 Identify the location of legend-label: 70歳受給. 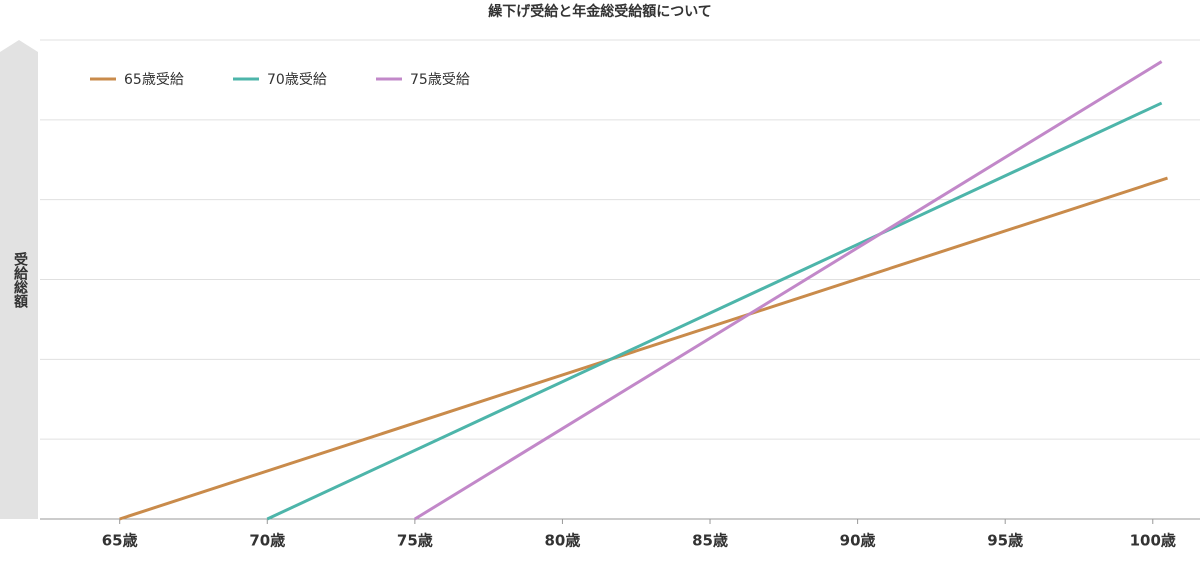
(297, 80).